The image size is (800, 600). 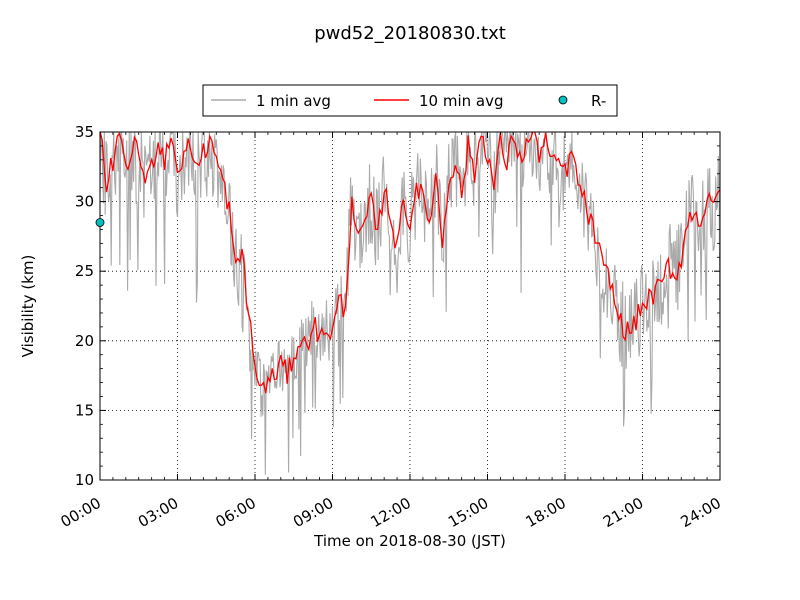 What do you see at coordinates (84, 271) in the screenshot?
I see `y-tick-label: 25` at bounding box center [84, 271].